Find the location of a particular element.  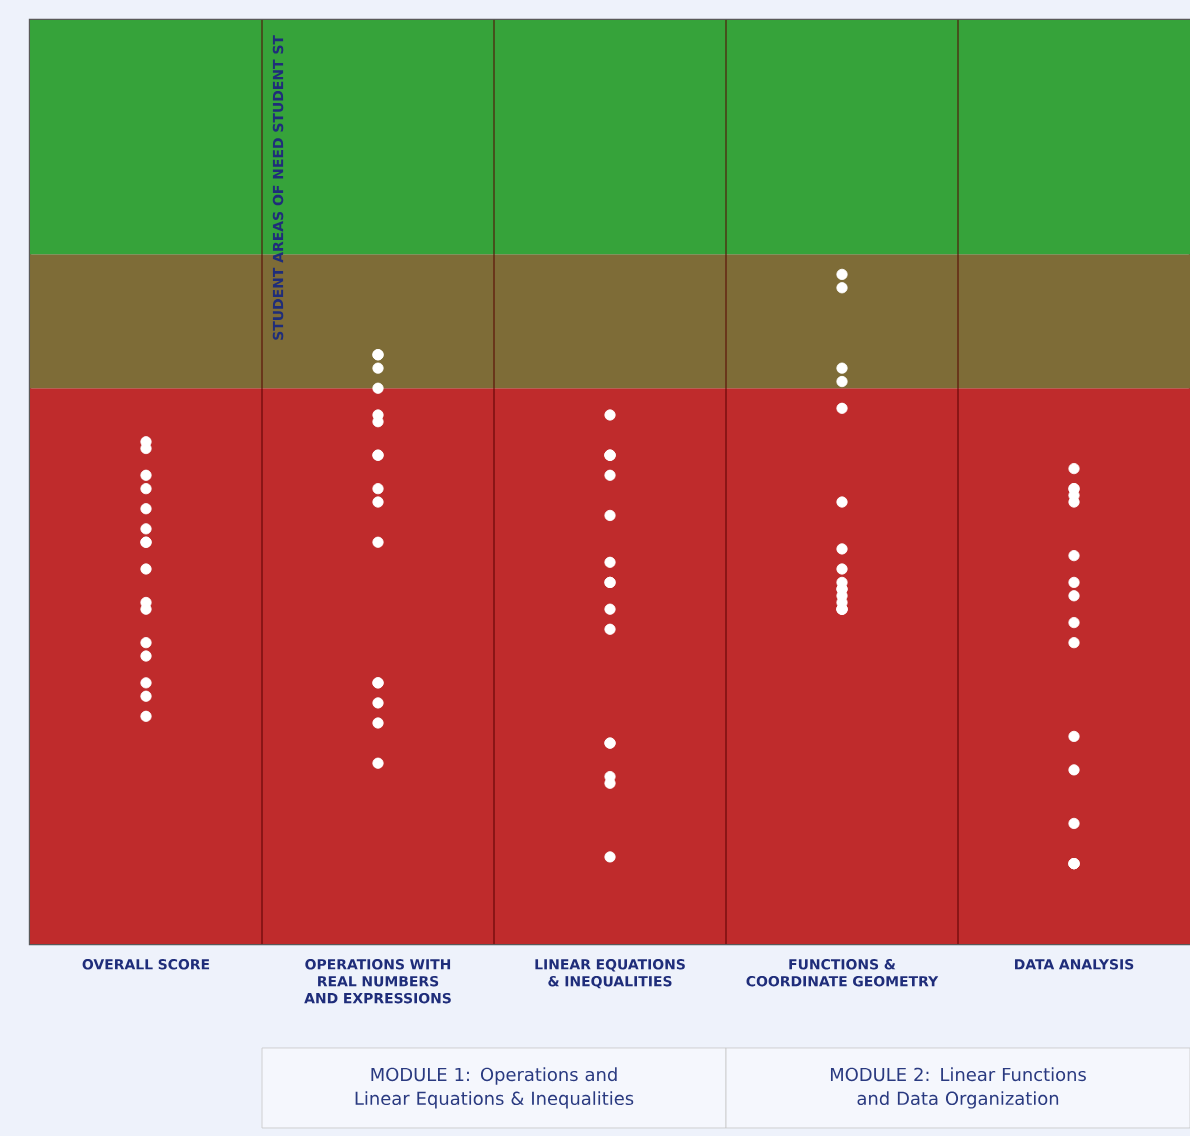

text: MODULE 2: Linear Functions and Data Organization is located at coordinates (958, 1088).